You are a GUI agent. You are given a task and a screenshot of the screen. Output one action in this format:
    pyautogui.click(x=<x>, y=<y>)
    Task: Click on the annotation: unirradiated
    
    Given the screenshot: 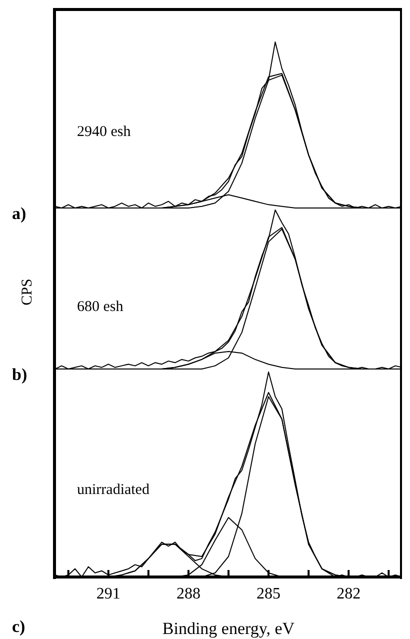 What is the action you would take?
    pyautogui.click(x=113, y=491)
    